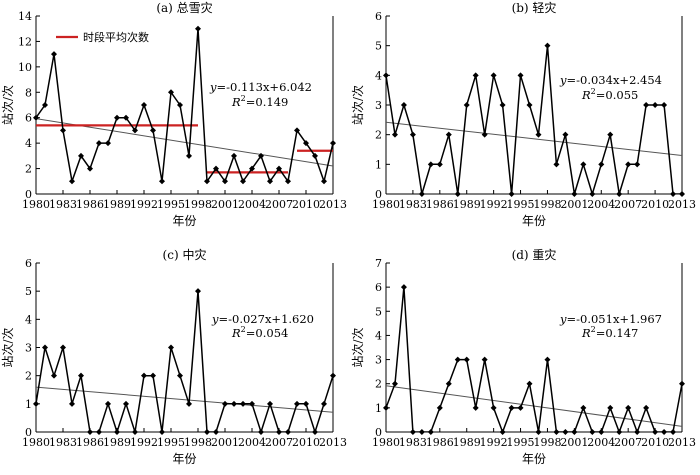 This screenshot has height=475, width=700. Describe the element at coordinates (267, 102) in the screenshot. I see `r2-value: =0.149` at that location.